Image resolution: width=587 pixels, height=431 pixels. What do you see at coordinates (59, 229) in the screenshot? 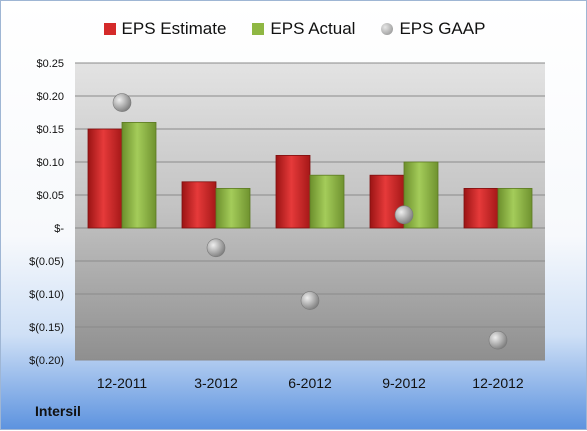
I see `y-tick-label: $-` at bounding box center [59, 229].